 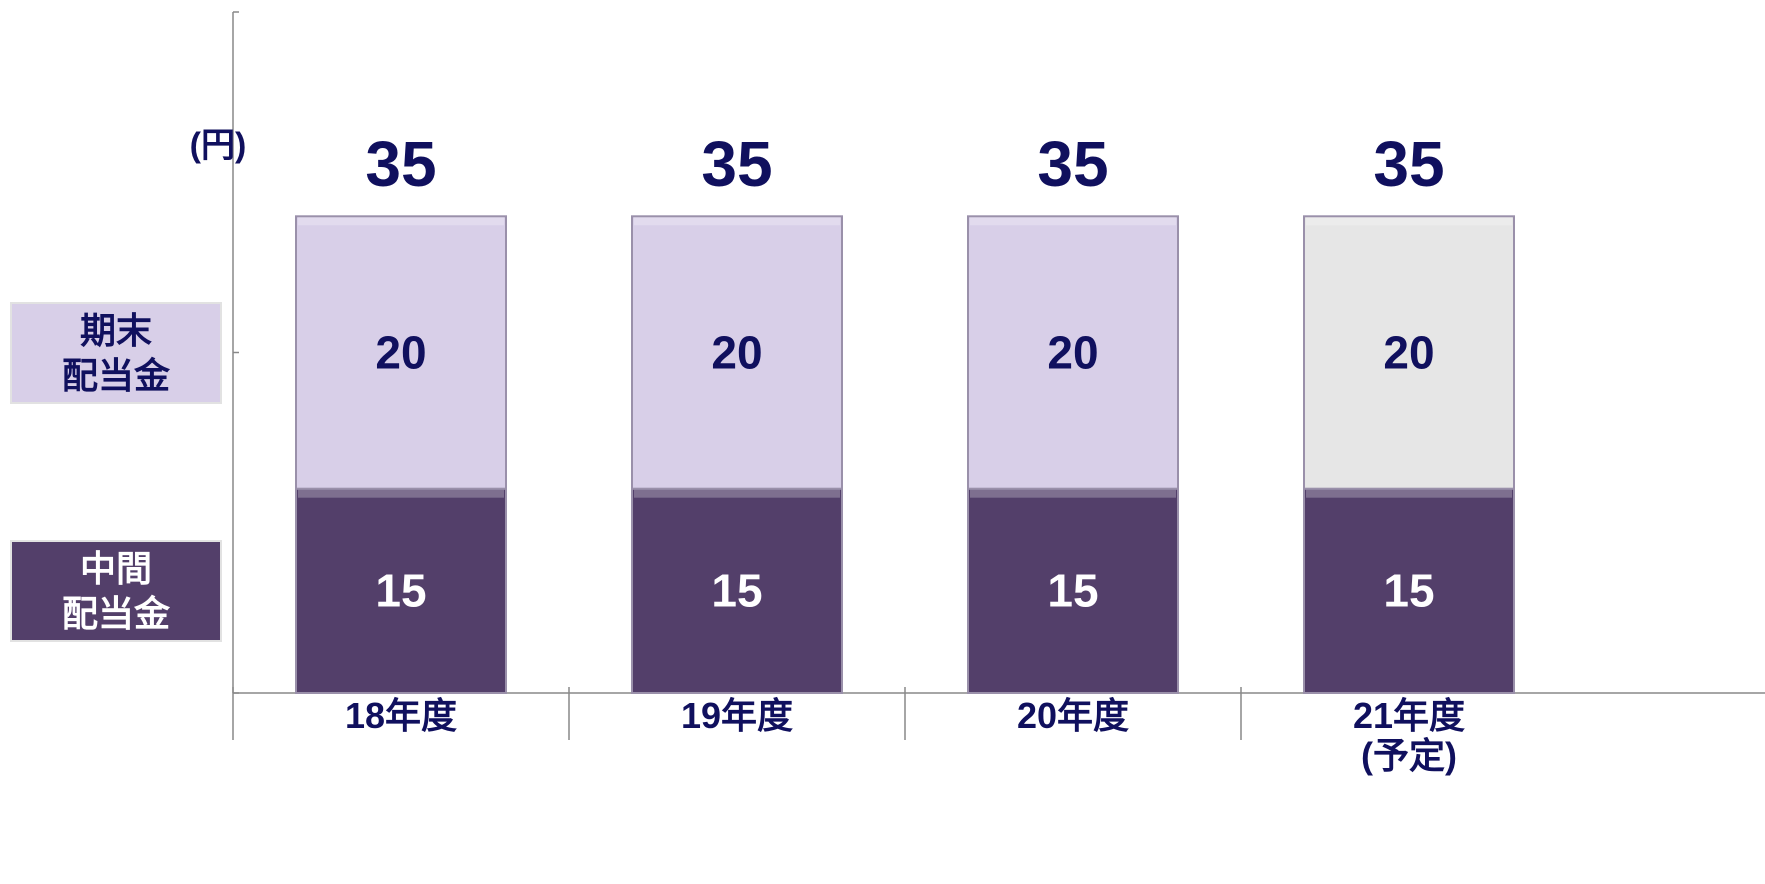 I want to click on x-tick-label: 18年度, so click(x=401, y=715).